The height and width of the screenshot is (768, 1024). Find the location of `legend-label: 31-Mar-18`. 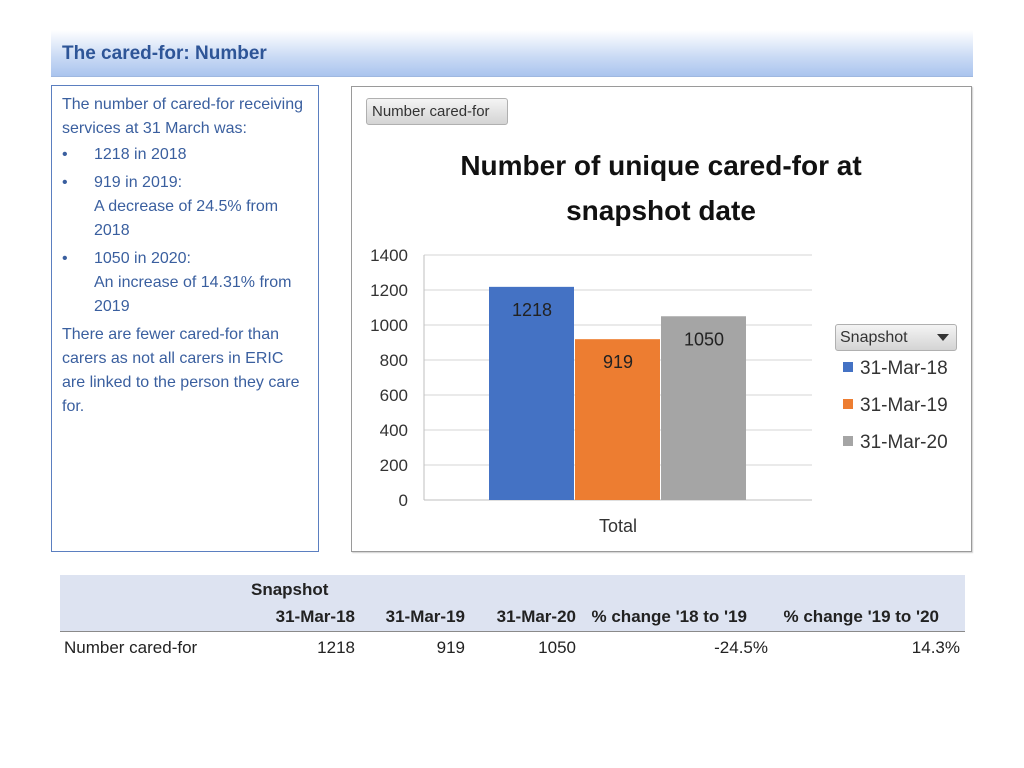

legend-label: 31-Mar-18 is located at coordinates (904, 368).